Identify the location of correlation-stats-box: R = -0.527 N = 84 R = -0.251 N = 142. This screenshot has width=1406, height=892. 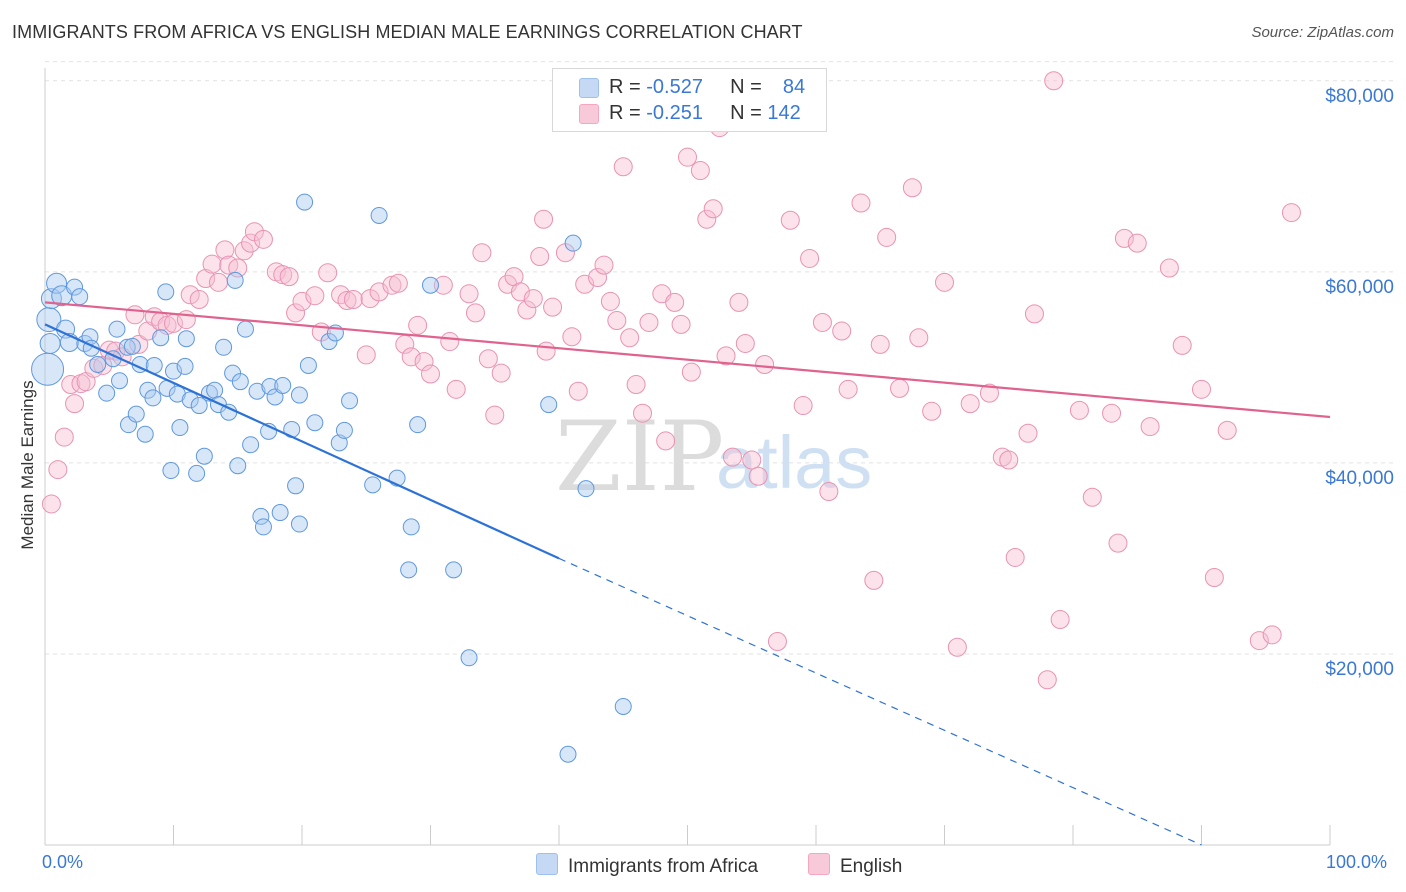
(689, 100).